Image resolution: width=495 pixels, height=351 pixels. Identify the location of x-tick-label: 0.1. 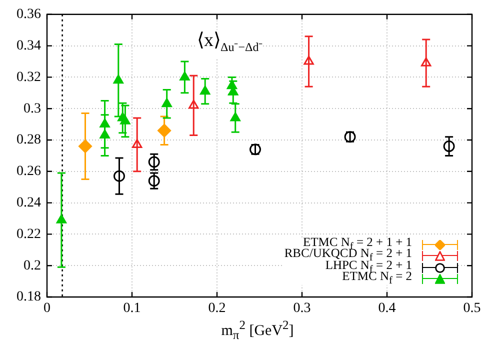
(132, 308).